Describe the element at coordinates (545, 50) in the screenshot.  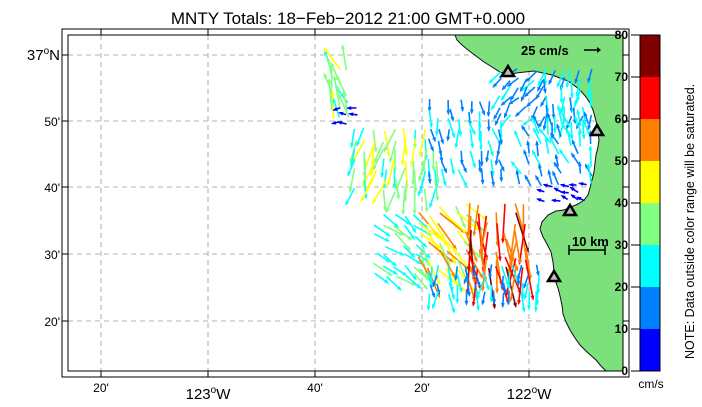
I see `scale-vector-label: 25 cm/s` at that location.